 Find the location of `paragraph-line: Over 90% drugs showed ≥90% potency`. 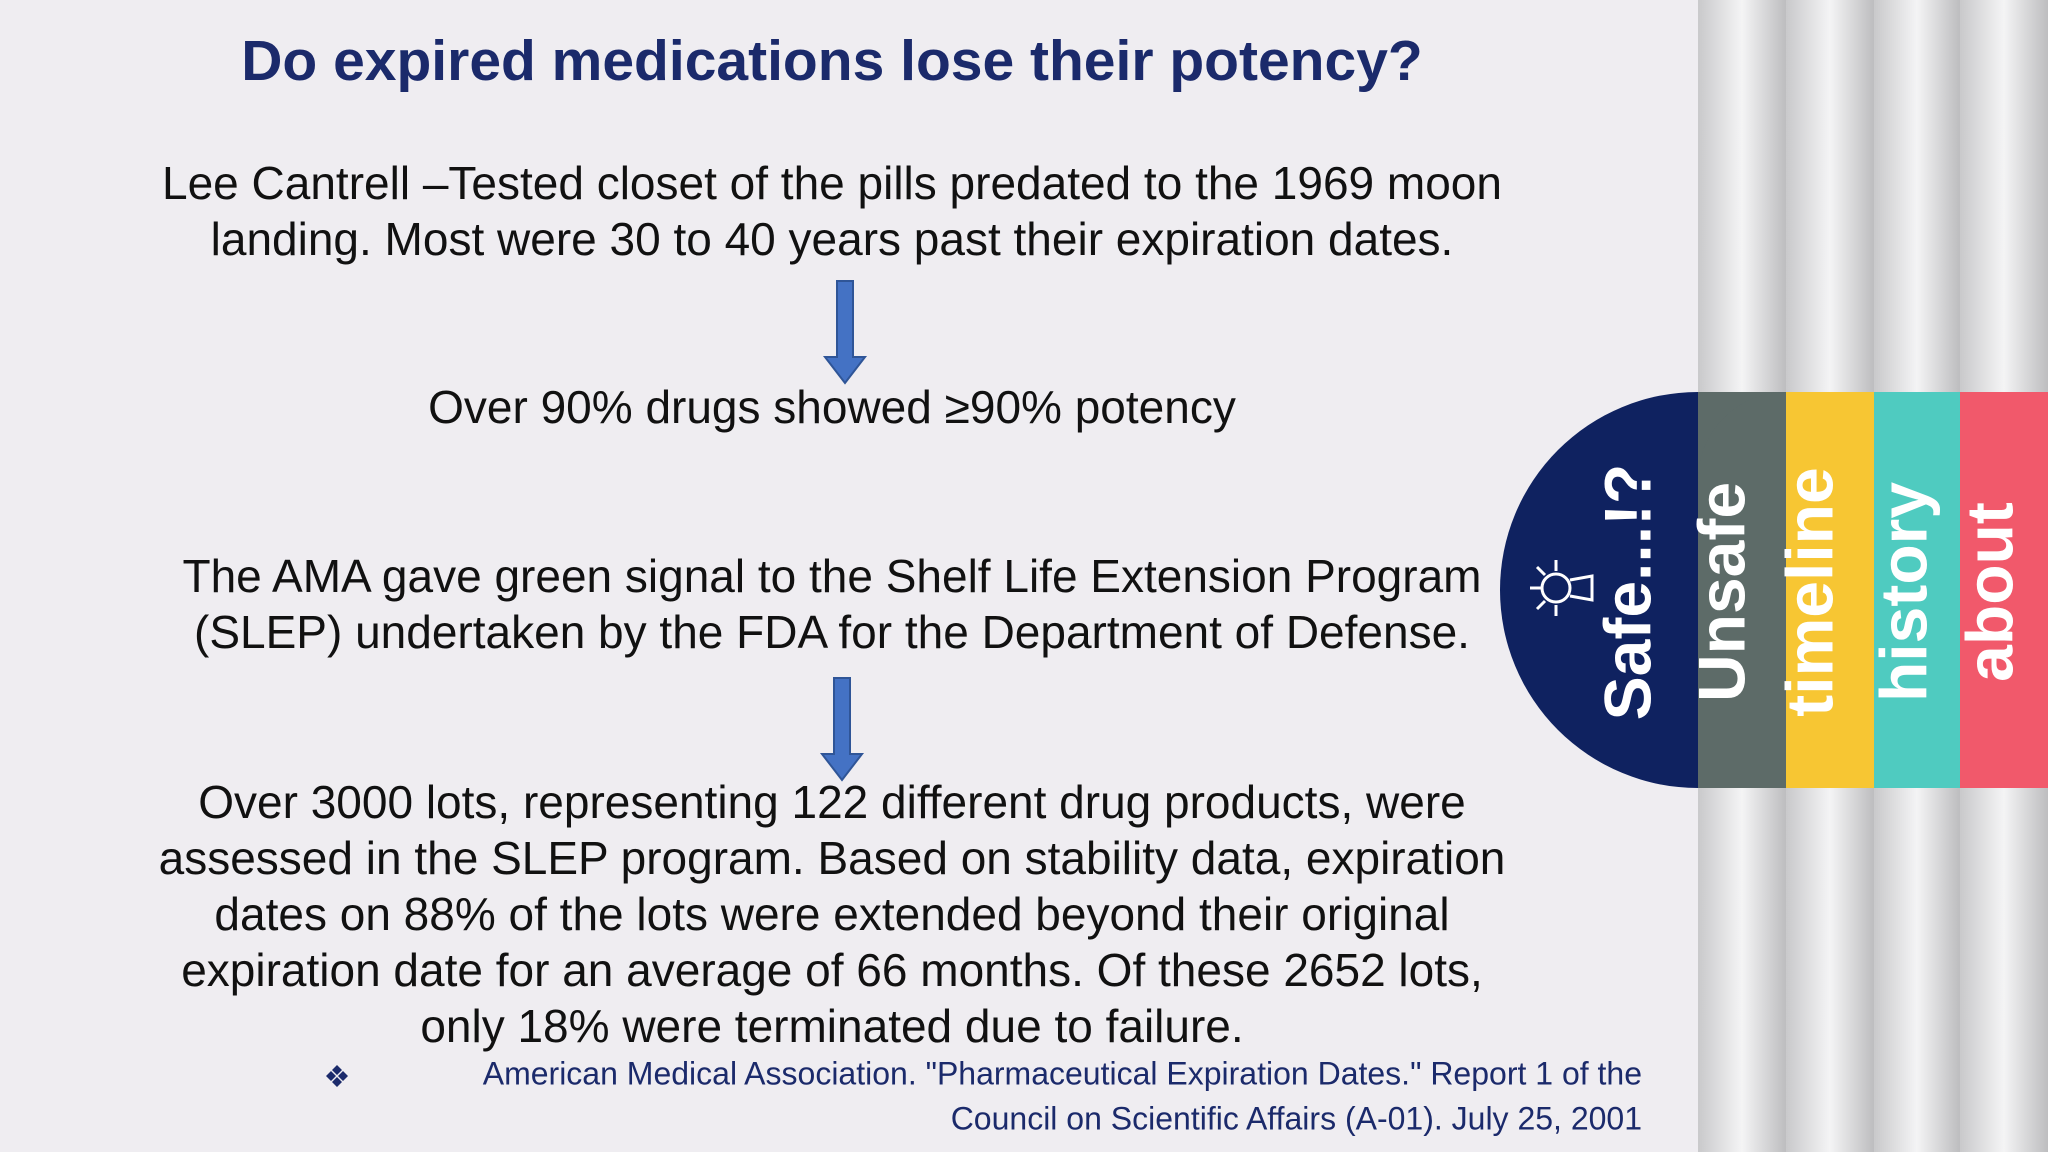

paragraph-line: Over 90% drugs showed ≥90% potency is located at coordinates (832, 407).